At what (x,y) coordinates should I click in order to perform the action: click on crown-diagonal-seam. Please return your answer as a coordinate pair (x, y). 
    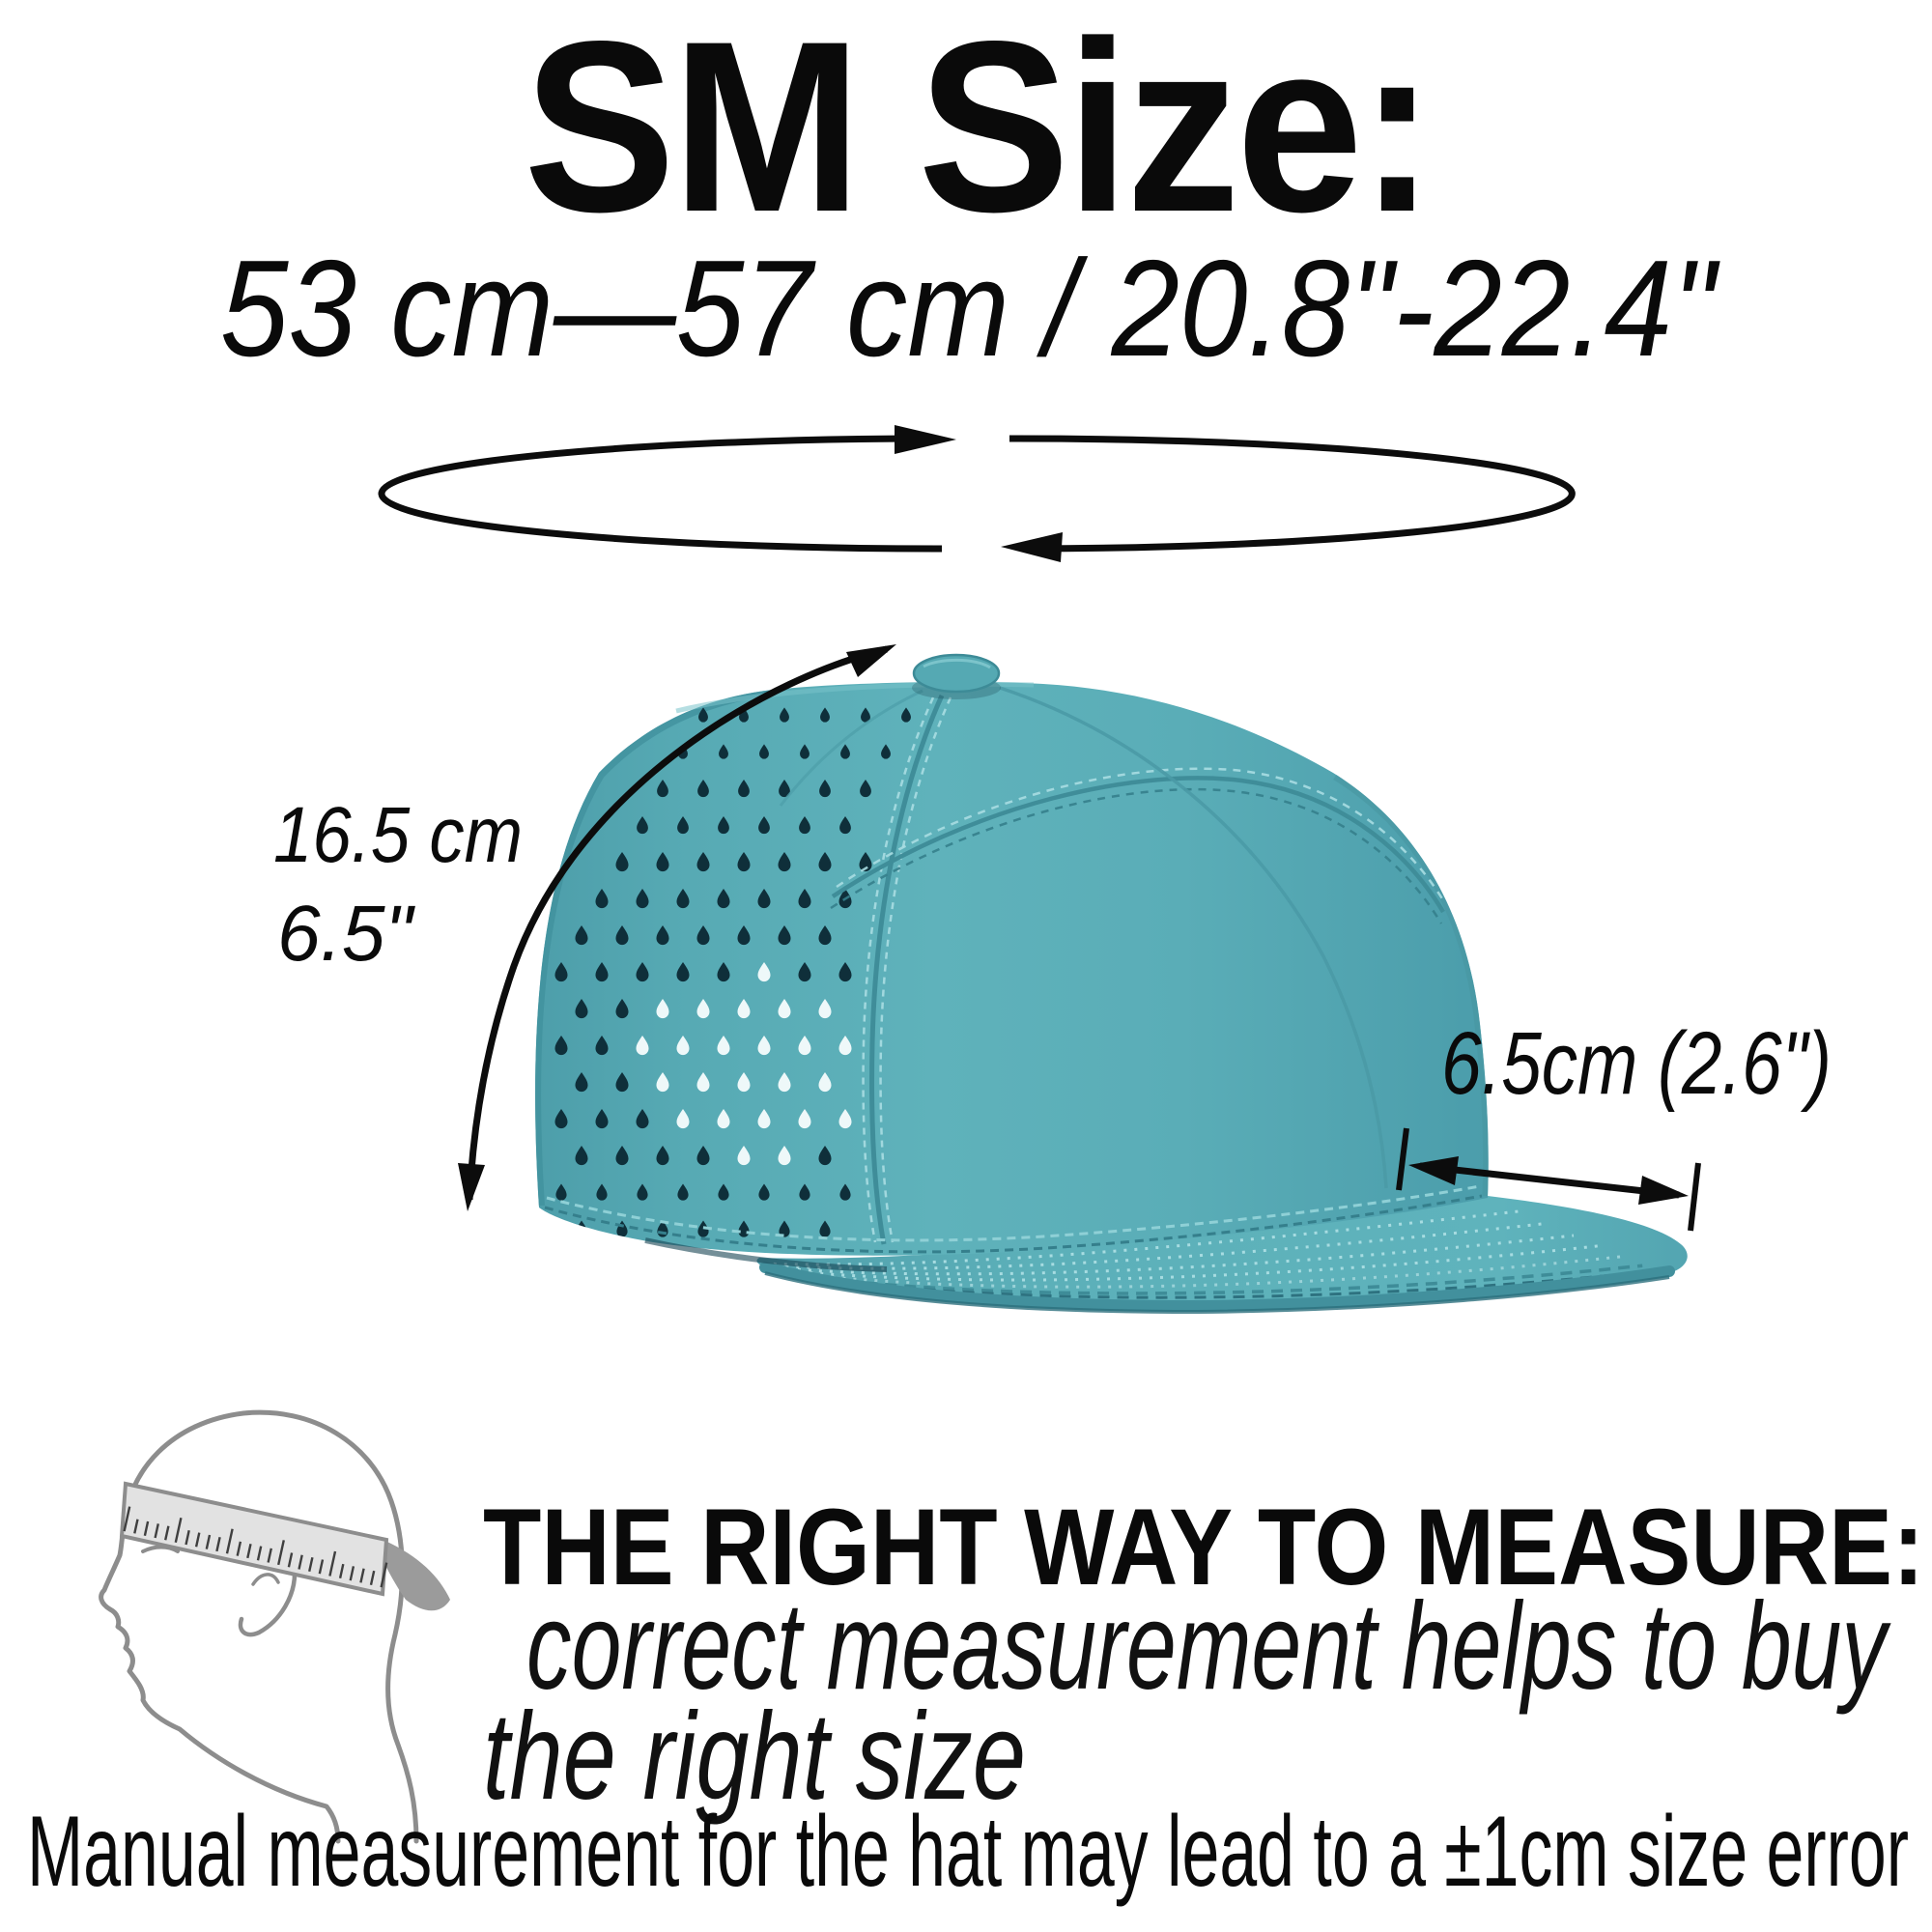
    Looking at the image, I should click on (907, 969).